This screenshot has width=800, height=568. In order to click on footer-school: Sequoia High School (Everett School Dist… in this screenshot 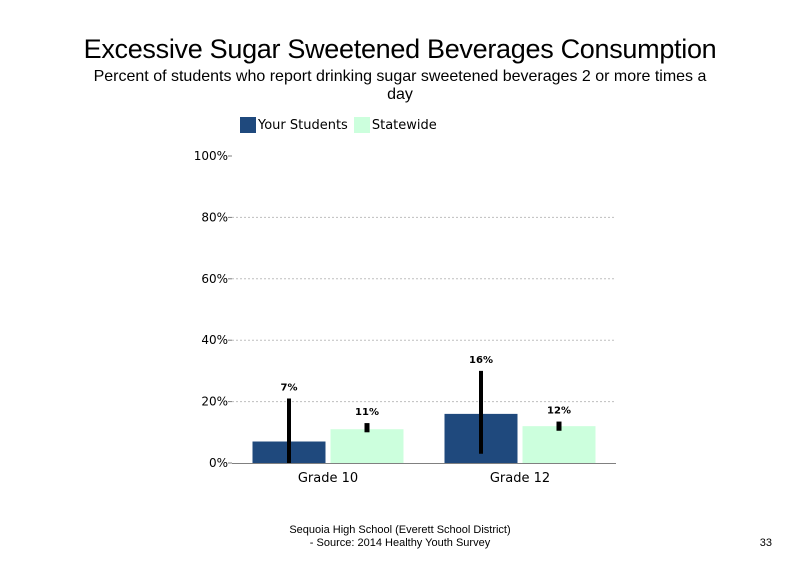, I will do `click(400, 530)`.